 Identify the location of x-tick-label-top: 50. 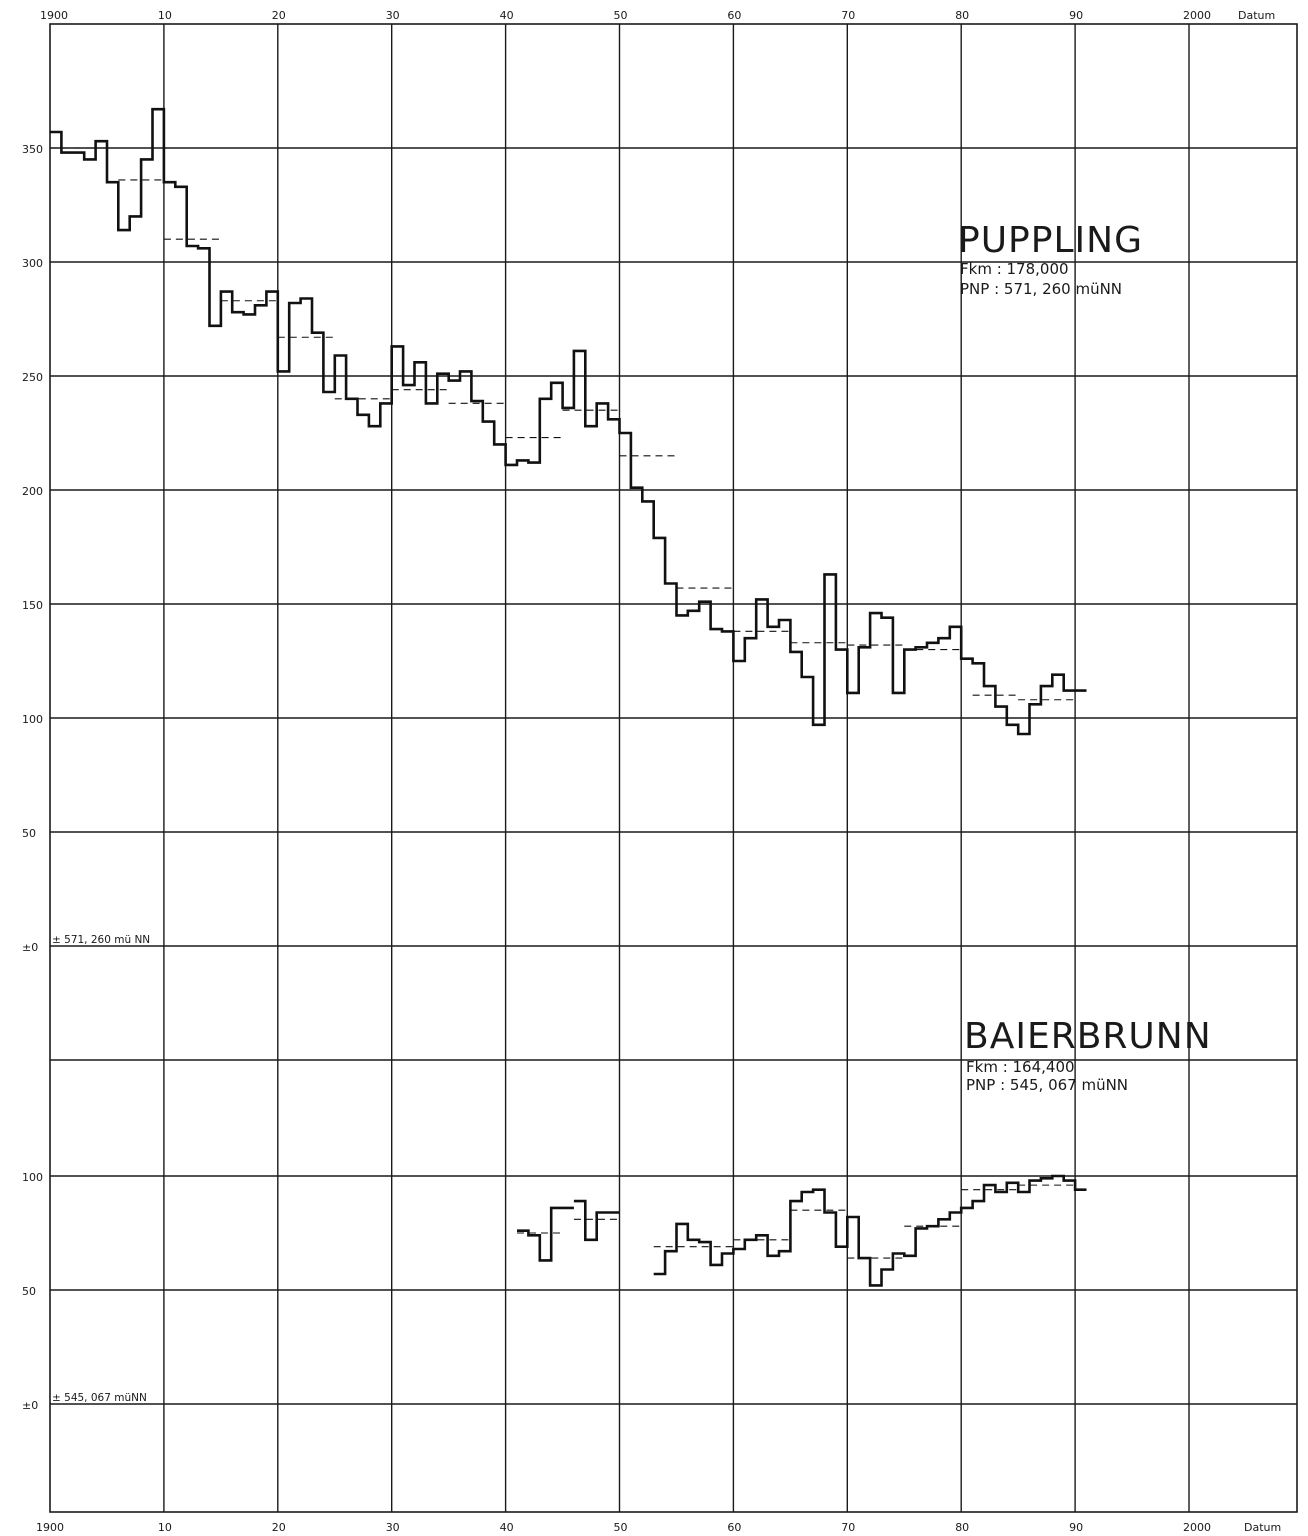
(621, 15).